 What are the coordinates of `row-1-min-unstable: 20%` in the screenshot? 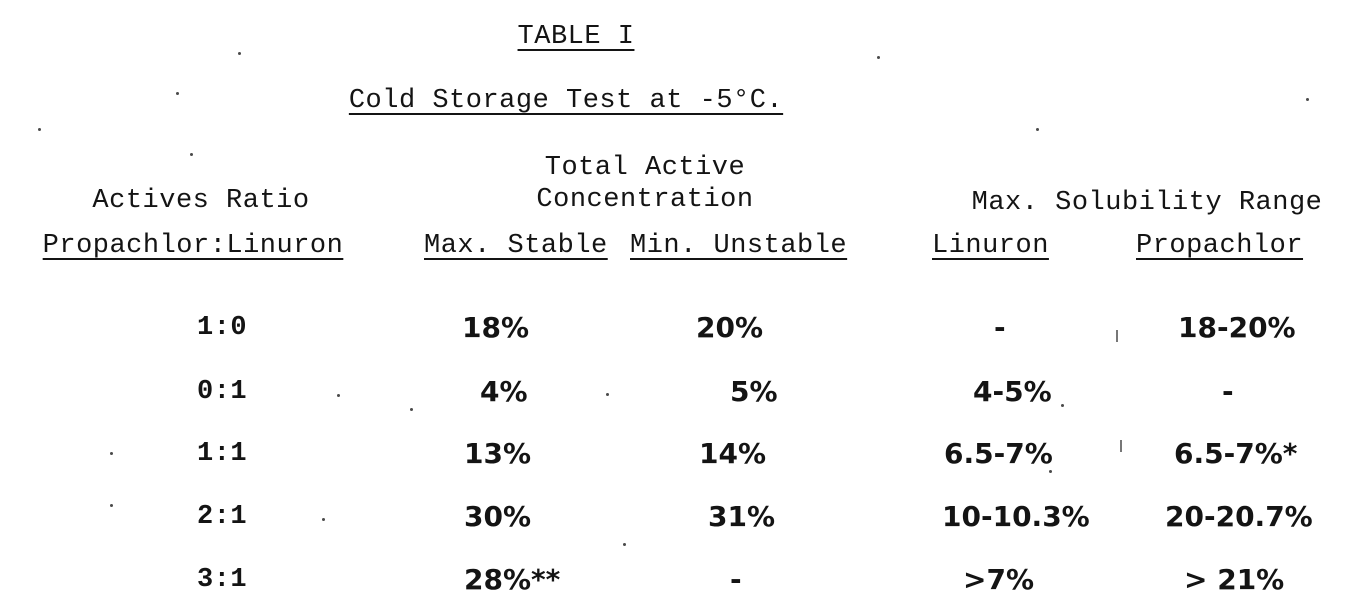 It's located at (730, 327).